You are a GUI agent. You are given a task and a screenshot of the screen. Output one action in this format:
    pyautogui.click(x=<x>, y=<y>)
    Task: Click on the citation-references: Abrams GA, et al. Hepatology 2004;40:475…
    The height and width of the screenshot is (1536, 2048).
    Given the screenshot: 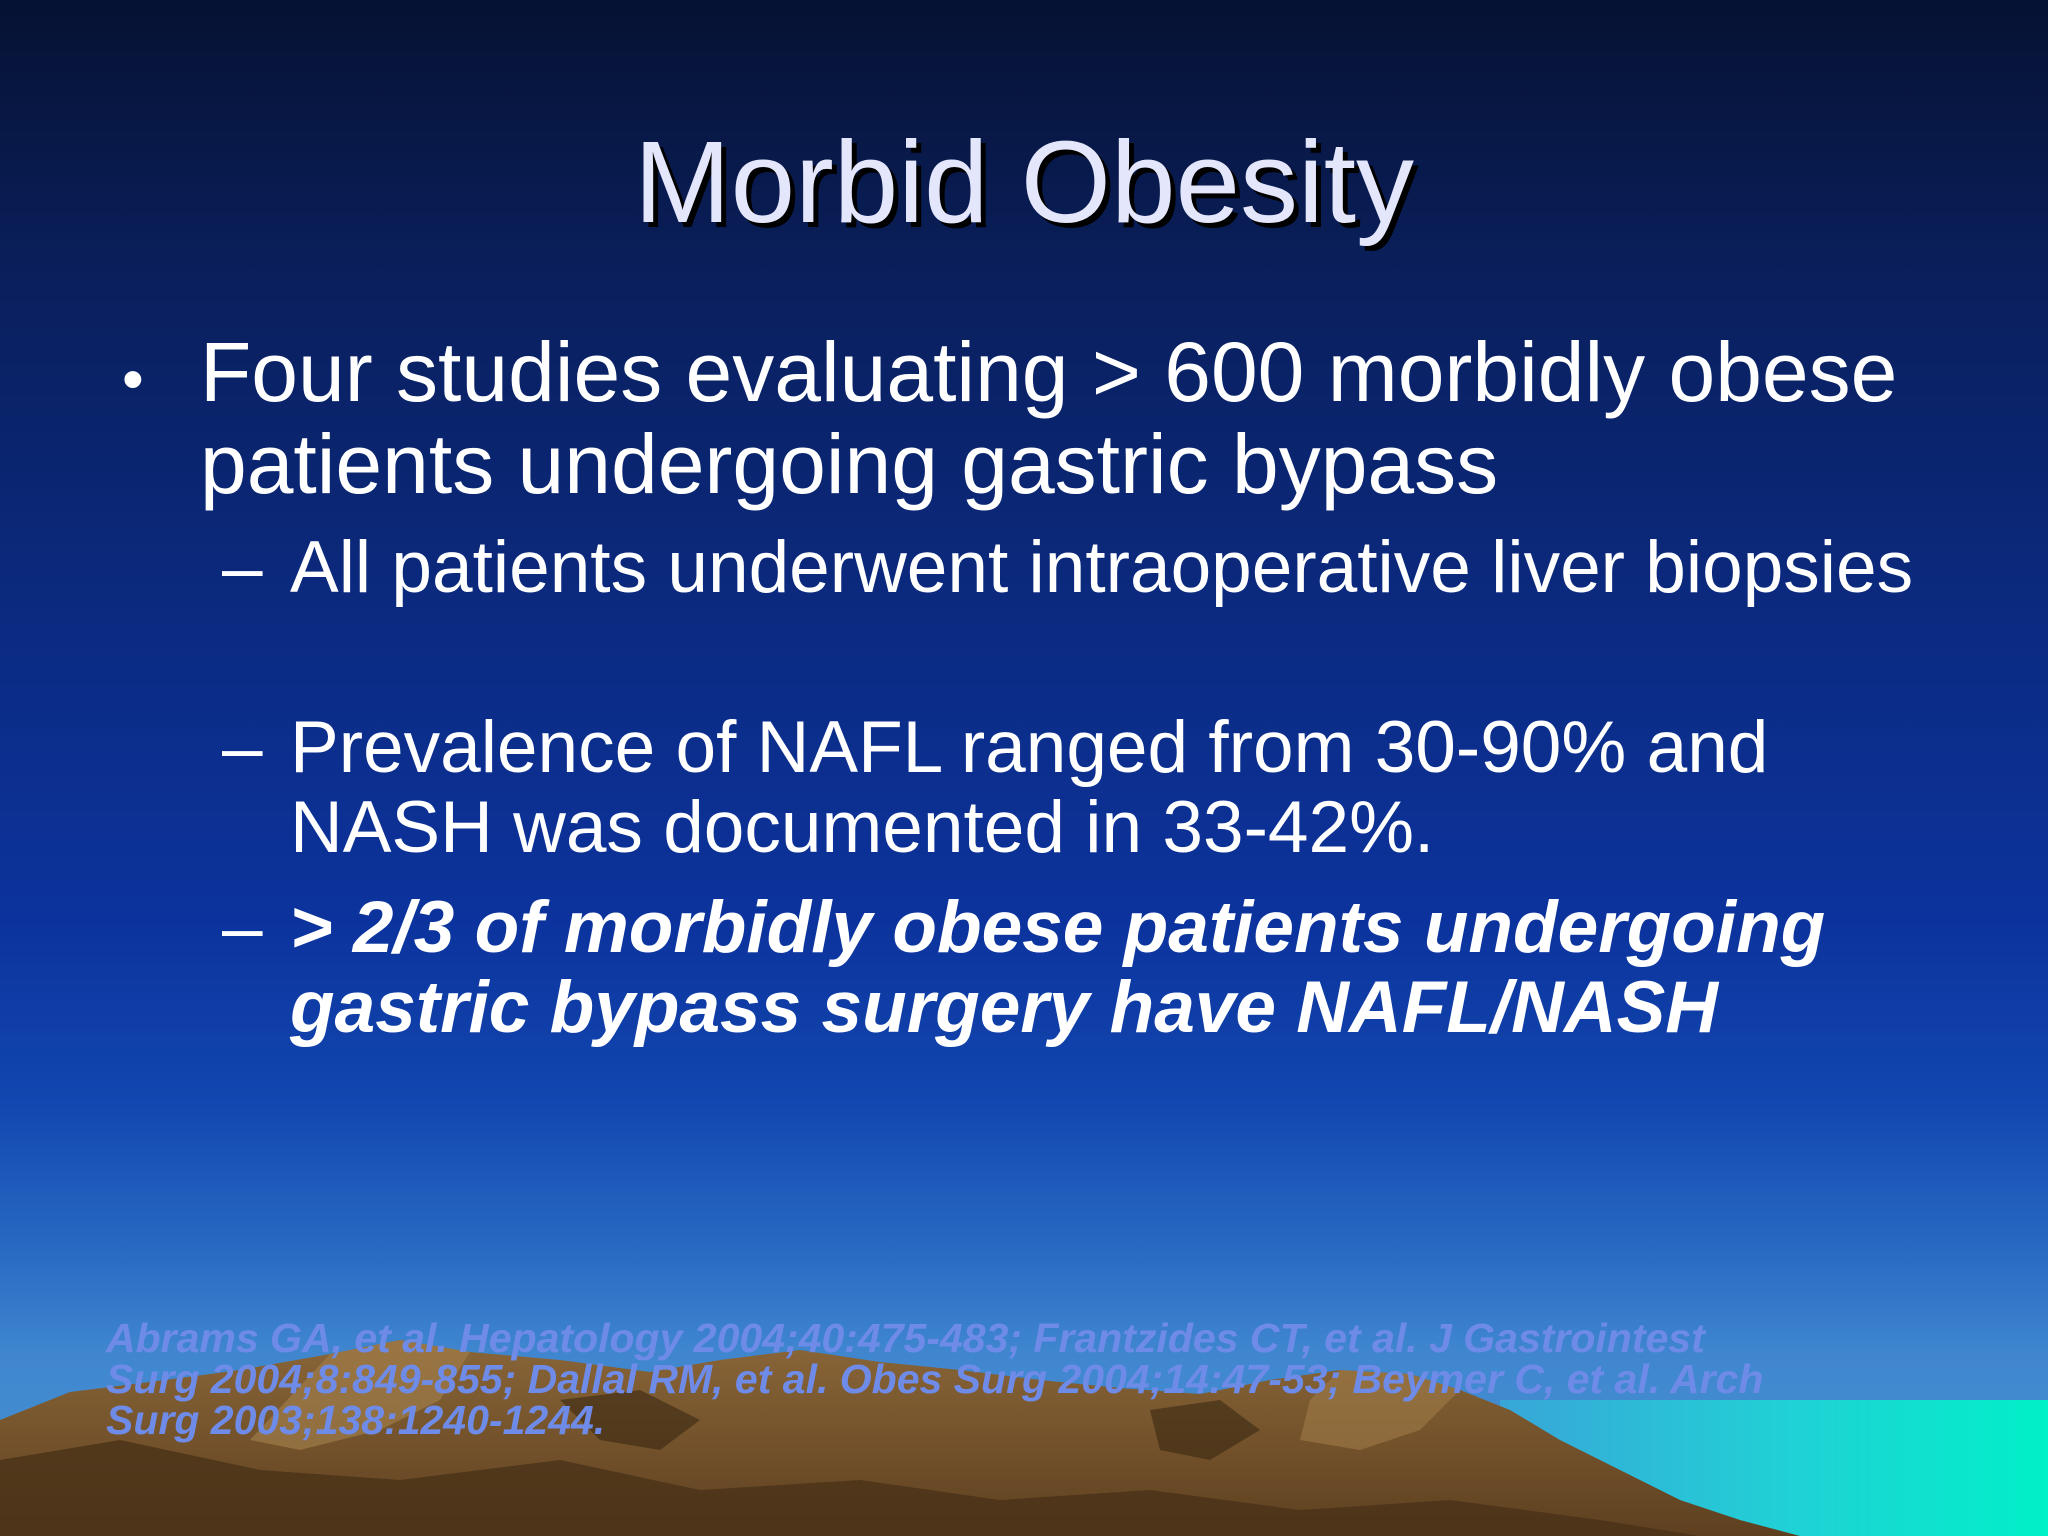 What is the action you would take?
    pyautogui.click(x=935, y=1379)
    